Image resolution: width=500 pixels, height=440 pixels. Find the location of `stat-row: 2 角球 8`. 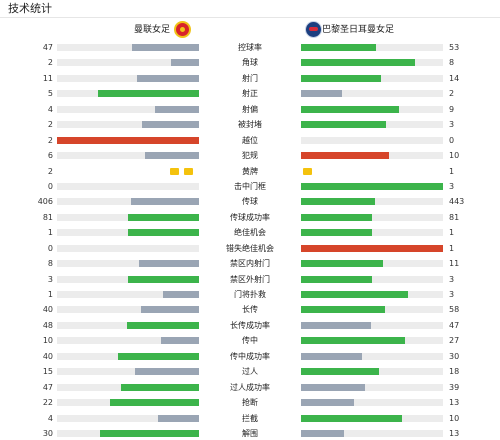

stat-row: 2 角球 8 is located at coordinates (250, 62).